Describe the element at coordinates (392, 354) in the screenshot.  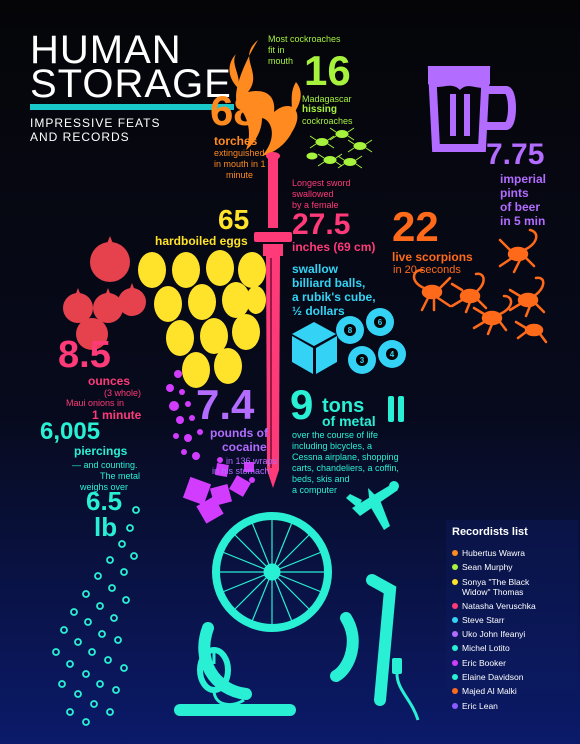
I see `ball-label: 4` at that location.